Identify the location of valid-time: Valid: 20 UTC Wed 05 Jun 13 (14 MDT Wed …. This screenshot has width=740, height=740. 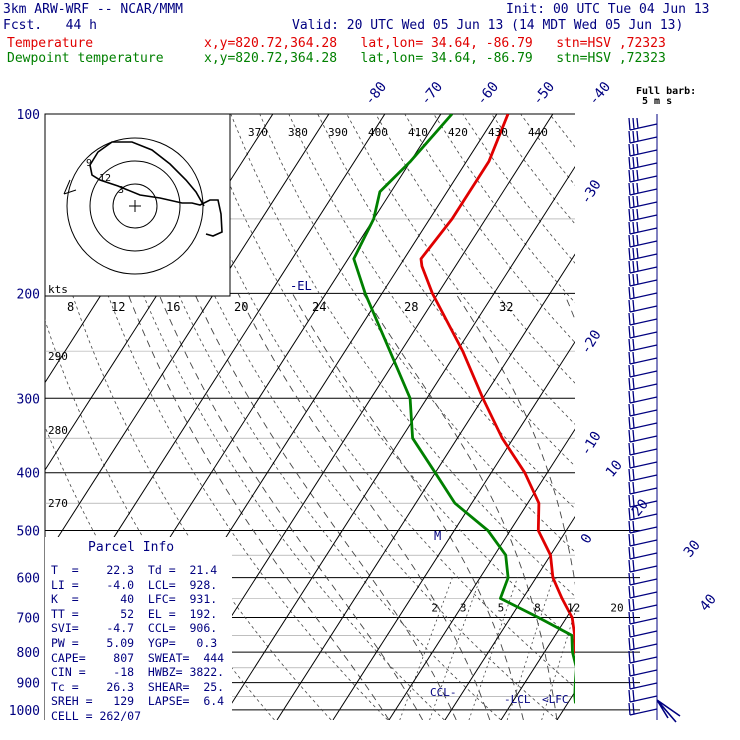
(488, 25).